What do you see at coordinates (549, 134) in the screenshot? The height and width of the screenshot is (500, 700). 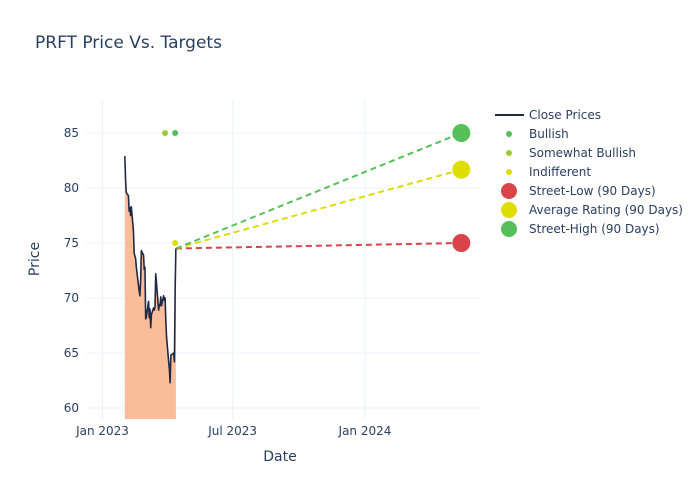 I see `legend-label: Bullish` at bounding box center [549, 134].